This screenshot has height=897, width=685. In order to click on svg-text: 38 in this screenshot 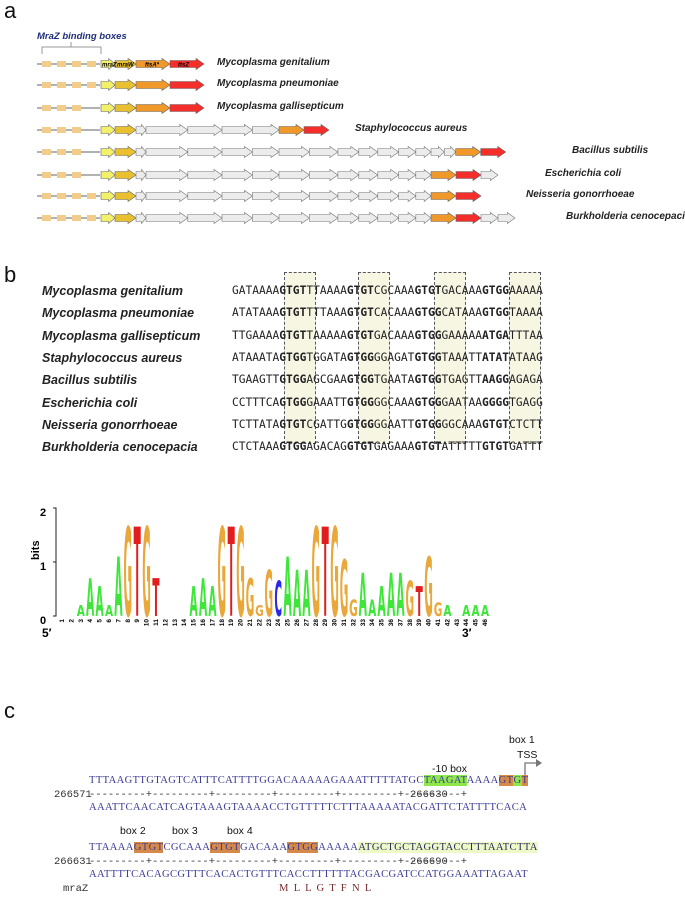, I will do `click(410, 623)`.